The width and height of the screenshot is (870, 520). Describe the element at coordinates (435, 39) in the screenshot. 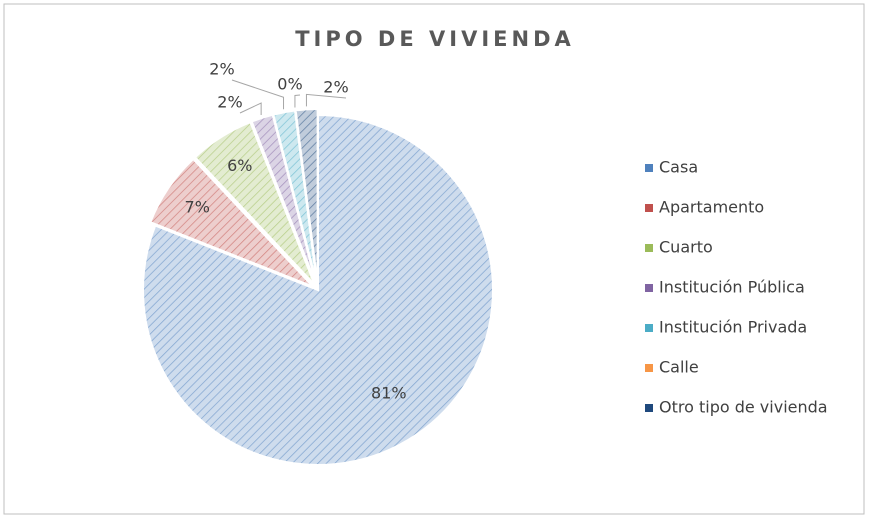

I see `chart-title: TIPO DE VIVIENDA` at that location.